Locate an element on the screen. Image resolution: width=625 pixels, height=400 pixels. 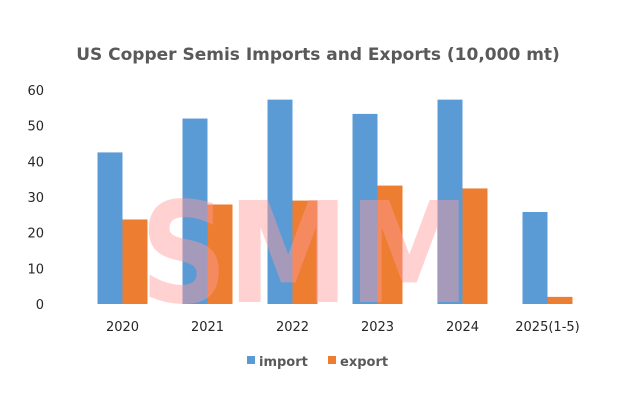
x-tick-label: 2025(1-5) is located at coordinates (547, 327).